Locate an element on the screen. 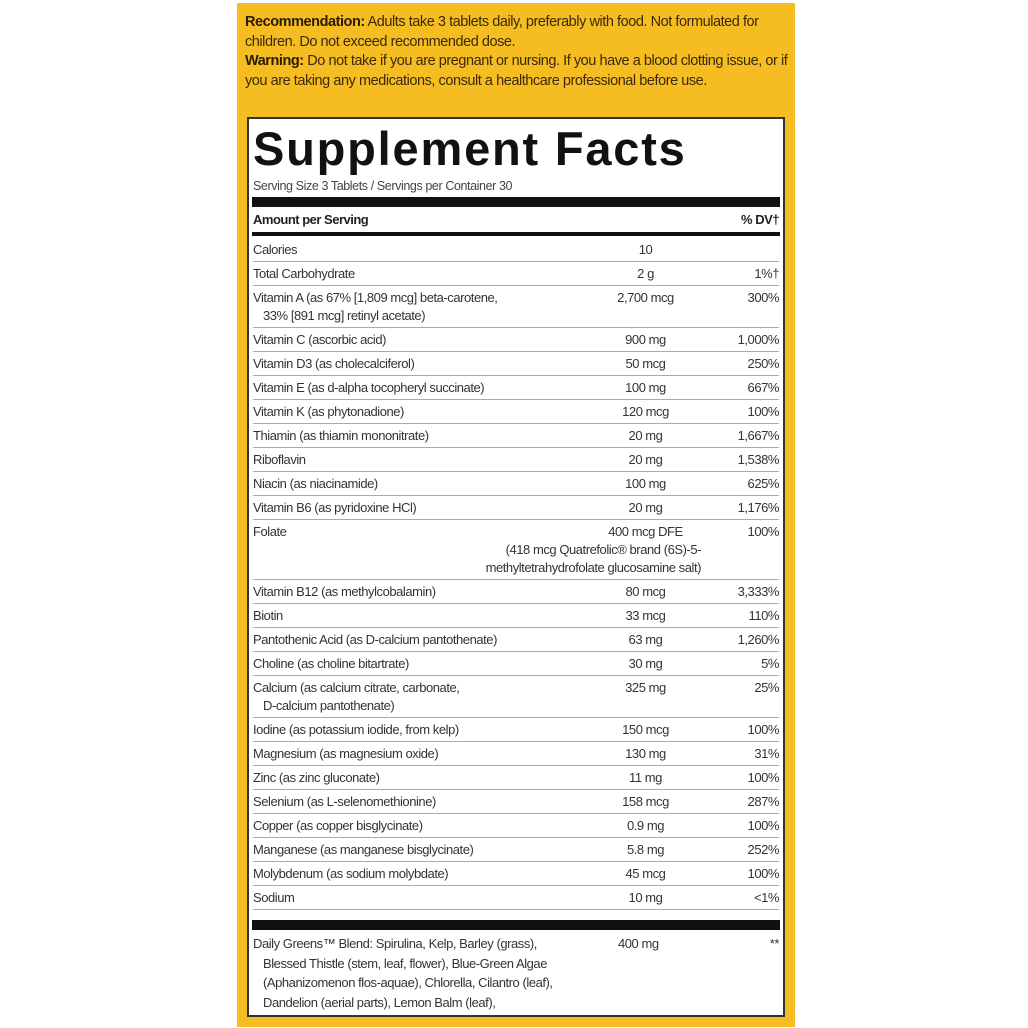 This screenshot has width=1028, height=1028. nutrient-name: Vitamin D3 (as cholecalciferol) is located at coordinates (334, 363).